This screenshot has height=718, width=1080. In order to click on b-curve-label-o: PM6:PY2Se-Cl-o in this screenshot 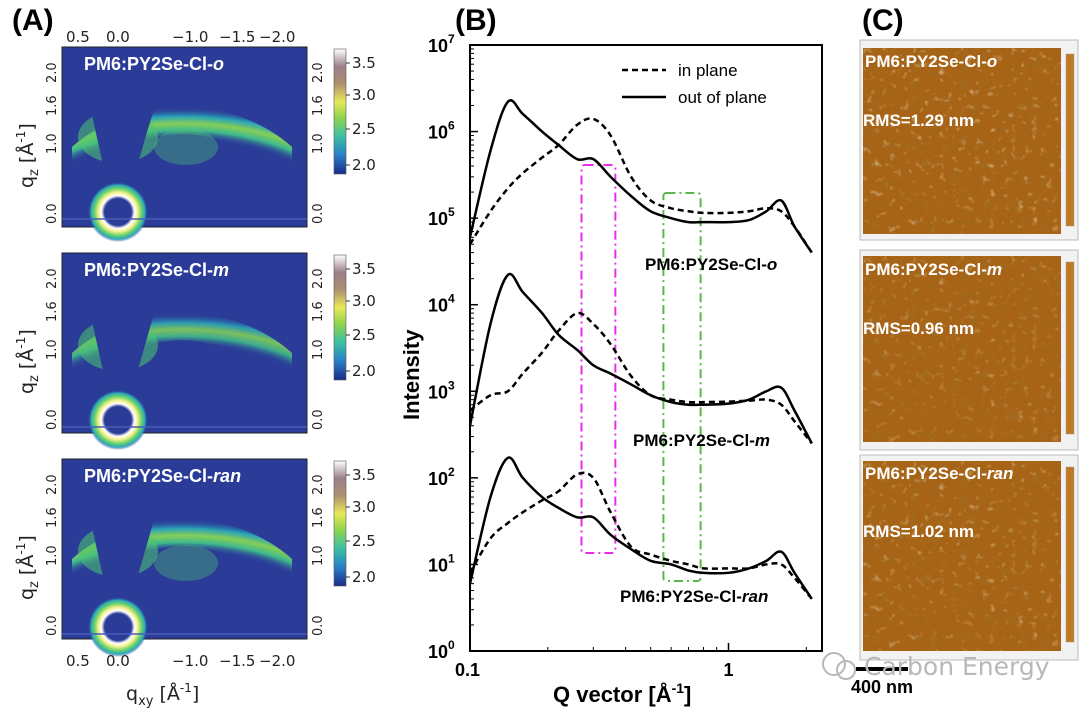, I will do `click(711, 264)`.